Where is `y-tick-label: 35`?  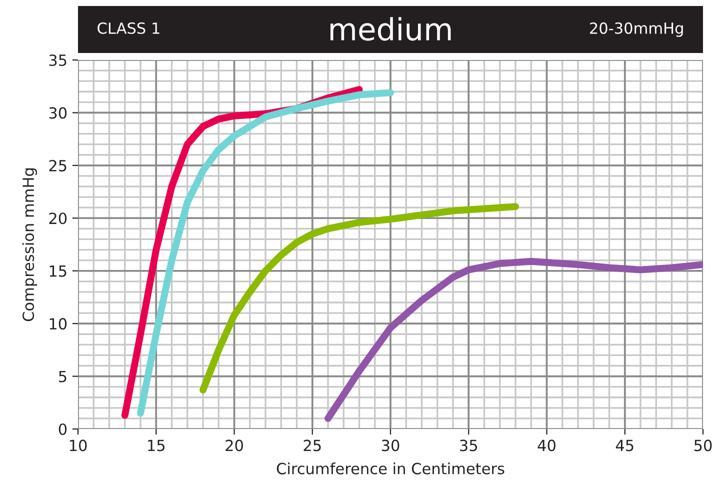 y-tick-label: 35 is located at coordinates (57, 60).